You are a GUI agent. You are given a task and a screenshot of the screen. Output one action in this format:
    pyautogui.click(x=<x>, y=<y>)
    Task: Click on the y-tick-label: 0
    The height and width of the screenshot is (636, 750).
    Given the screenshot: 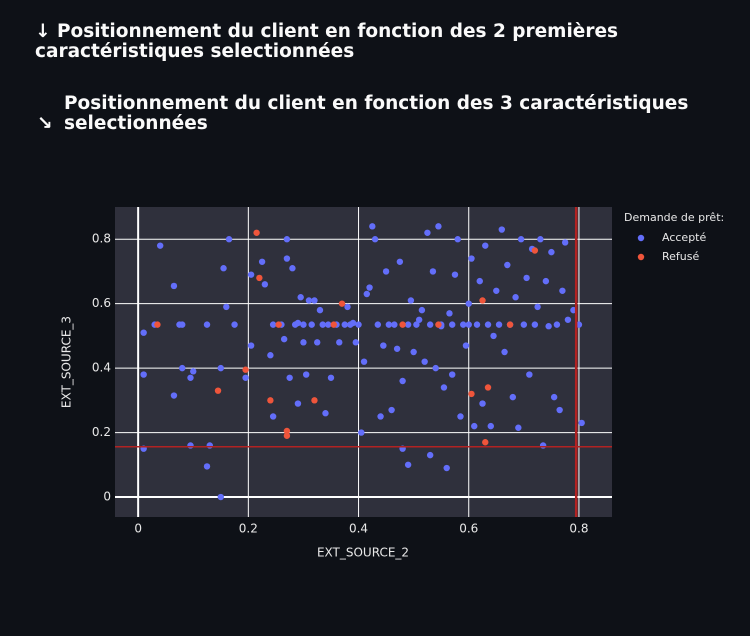 What is the action you would take?
    pyautogui.click(x=107, y=497)
    